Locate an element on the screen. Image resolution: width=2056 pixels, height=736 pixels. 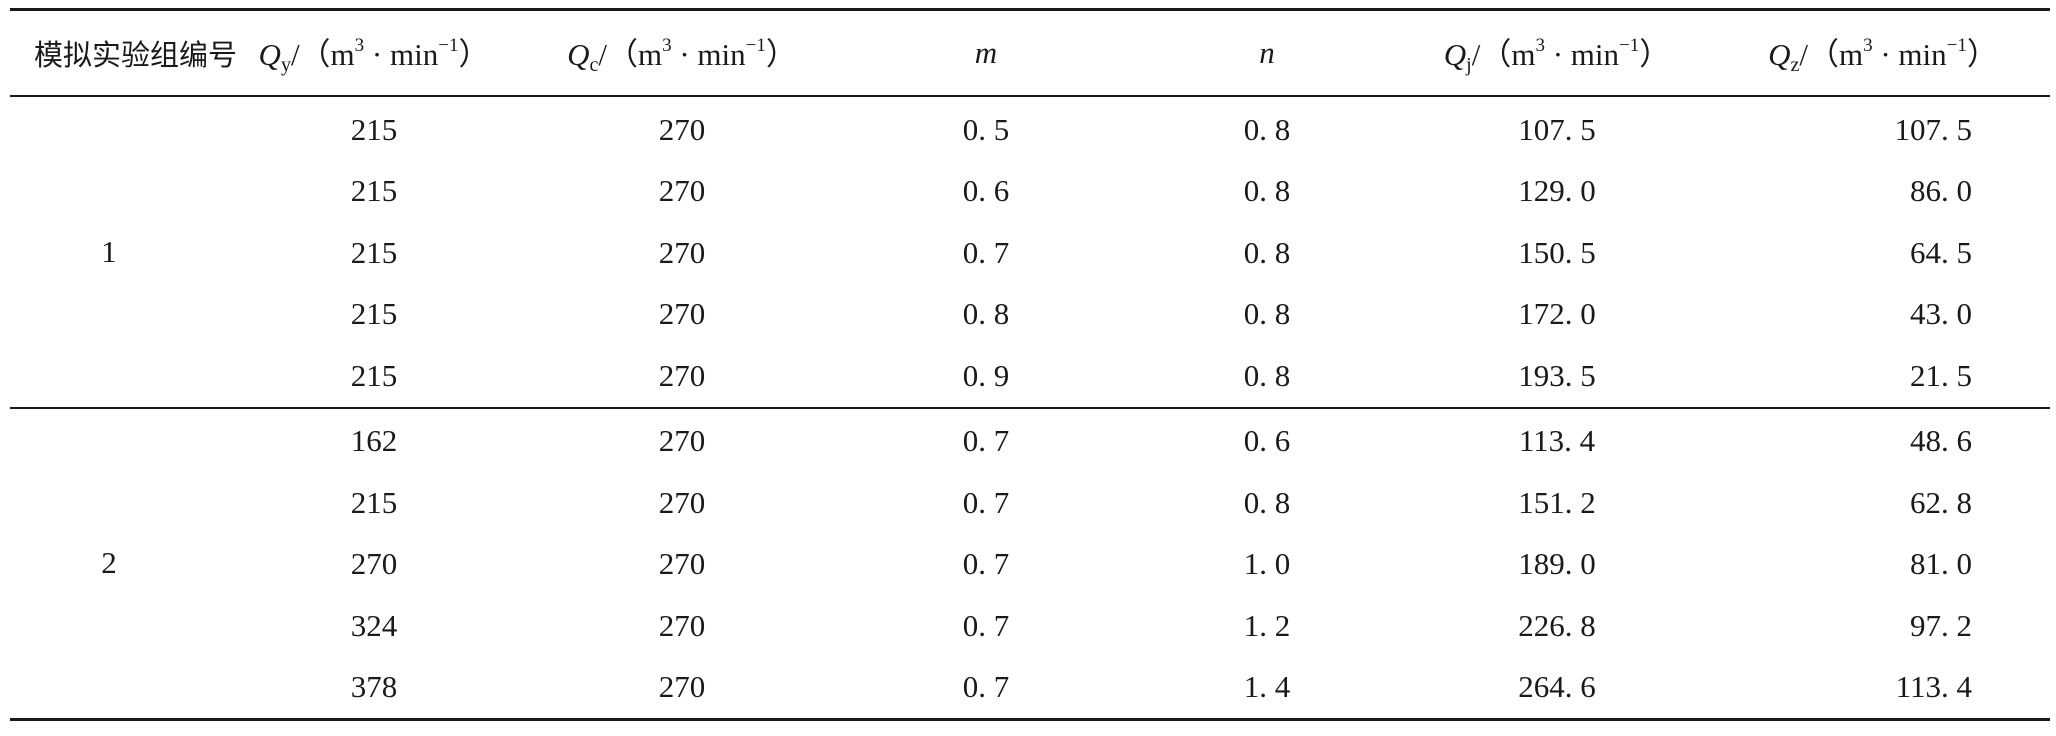
cell-qz: 86. 0 is located at coordinates (1941, 191).